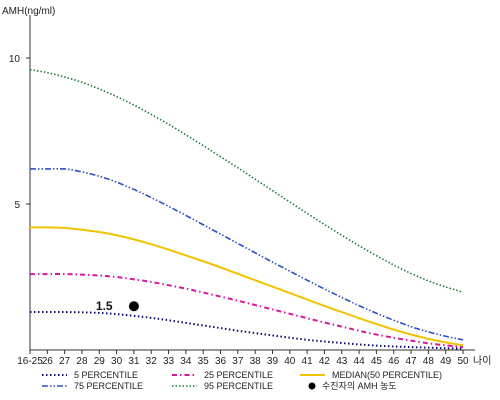  What do you see at coordinates (411, 361) in the screenshot?
I see `x-tick-label: 47` at bounding box center [411, 361].